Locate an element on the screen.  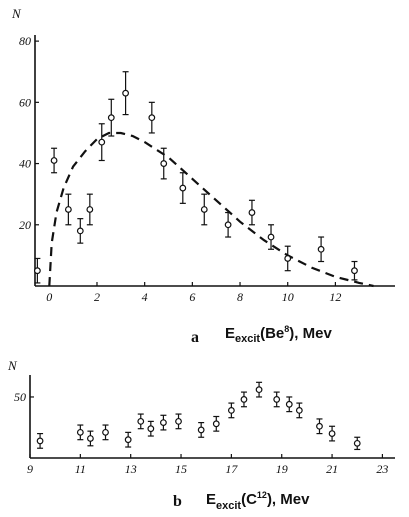
panel-b-x-tick-label: 21 is located at coordinates (332, 469).